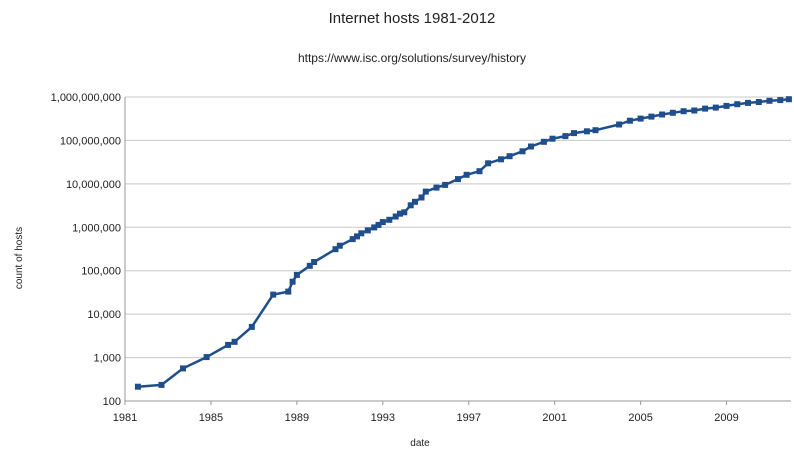  Describe the element at coordinates (211, 418) in the screenshot. I see `x-tick-label: 1985` at that location.